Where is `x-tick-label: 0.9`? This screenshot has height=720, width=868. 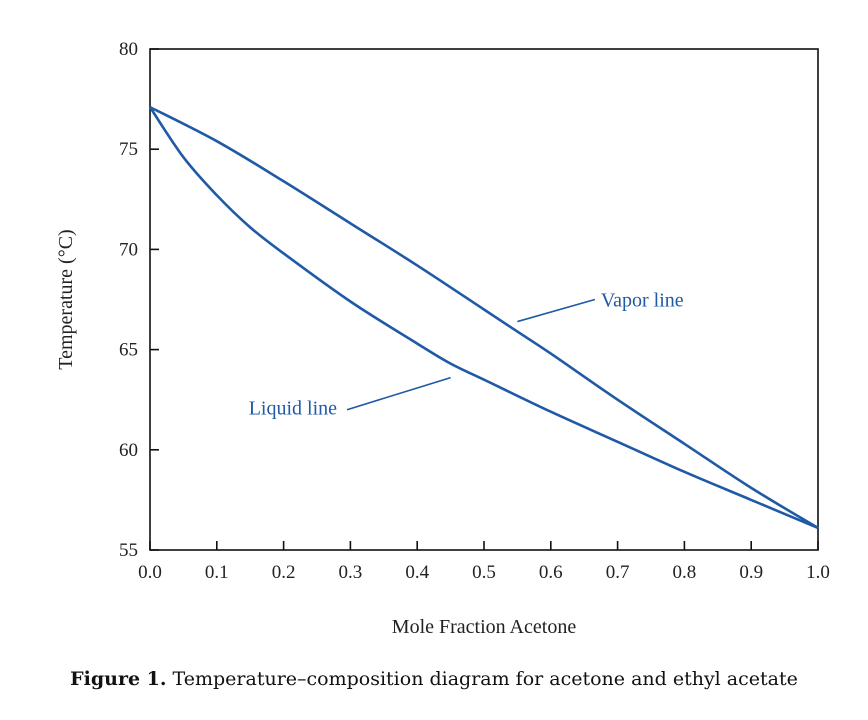 x-tick-label: 0.9 is located at coordinates (751, 572).